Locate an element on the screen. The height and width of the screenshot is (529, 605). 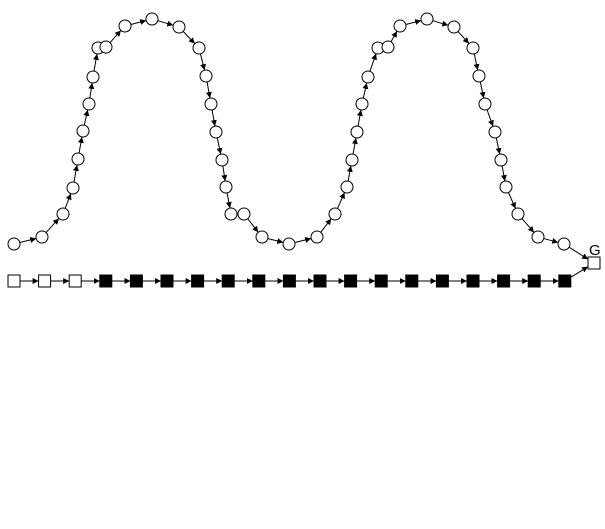
square-to-goal-edge is located at coordinates (579, 272).